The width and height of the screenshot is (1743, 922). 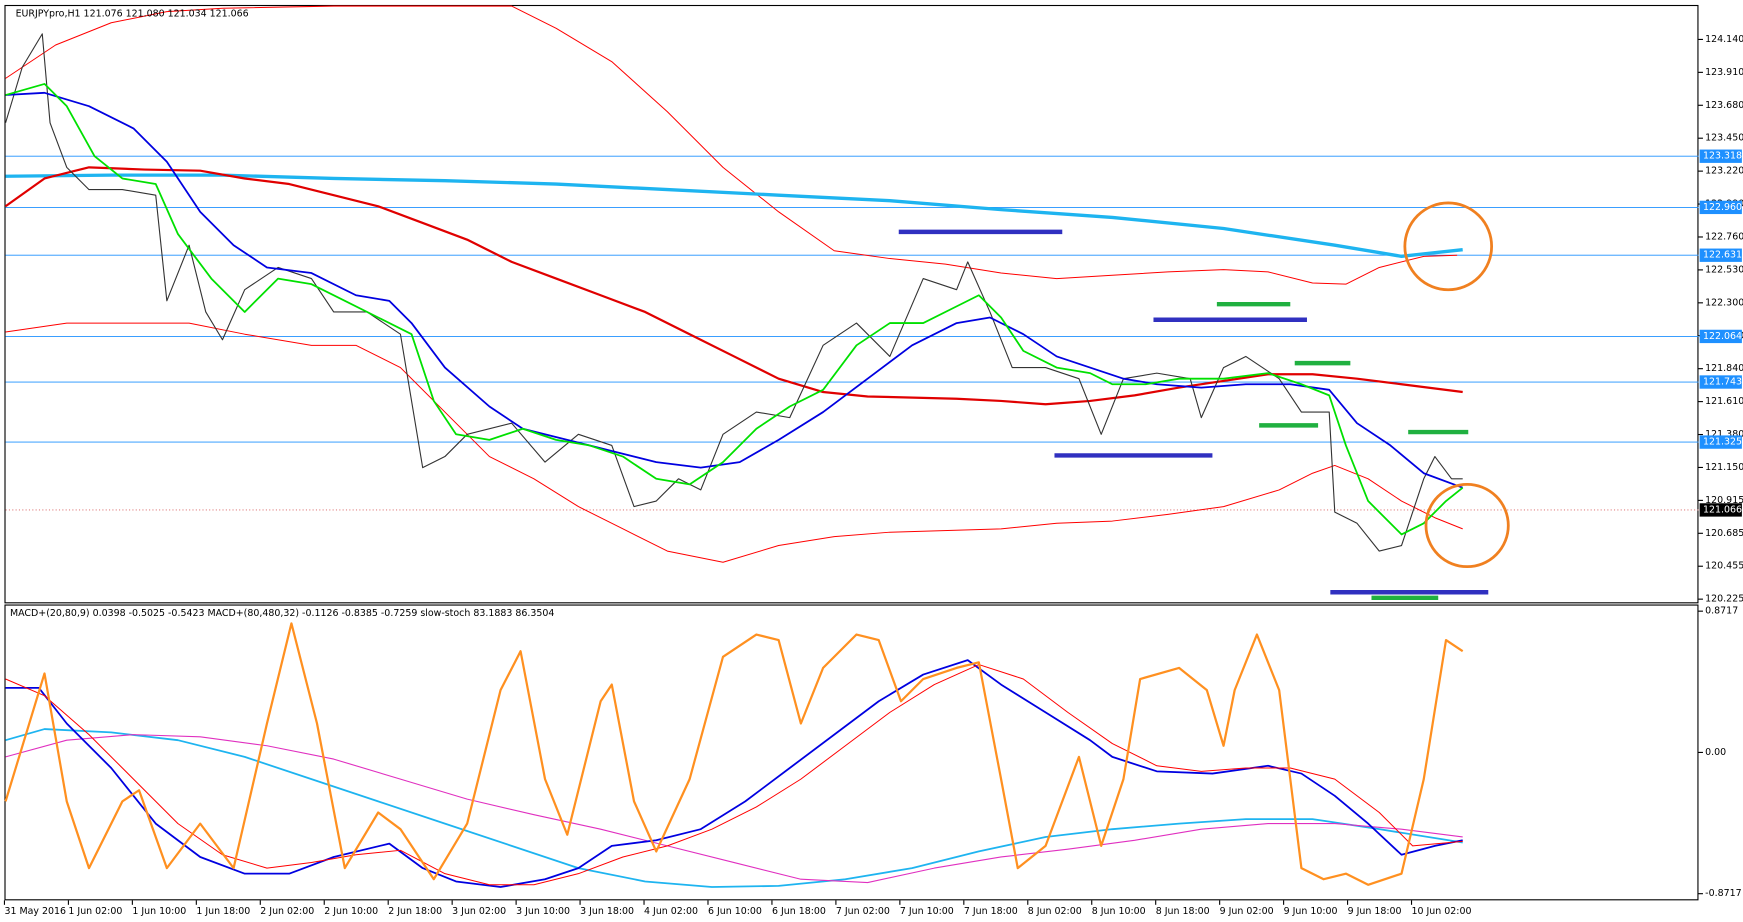 What do you see at coordinates (1724, 368) in the screenshot?
I see `price-label: 121.840` at bounding box center [1724, 368].